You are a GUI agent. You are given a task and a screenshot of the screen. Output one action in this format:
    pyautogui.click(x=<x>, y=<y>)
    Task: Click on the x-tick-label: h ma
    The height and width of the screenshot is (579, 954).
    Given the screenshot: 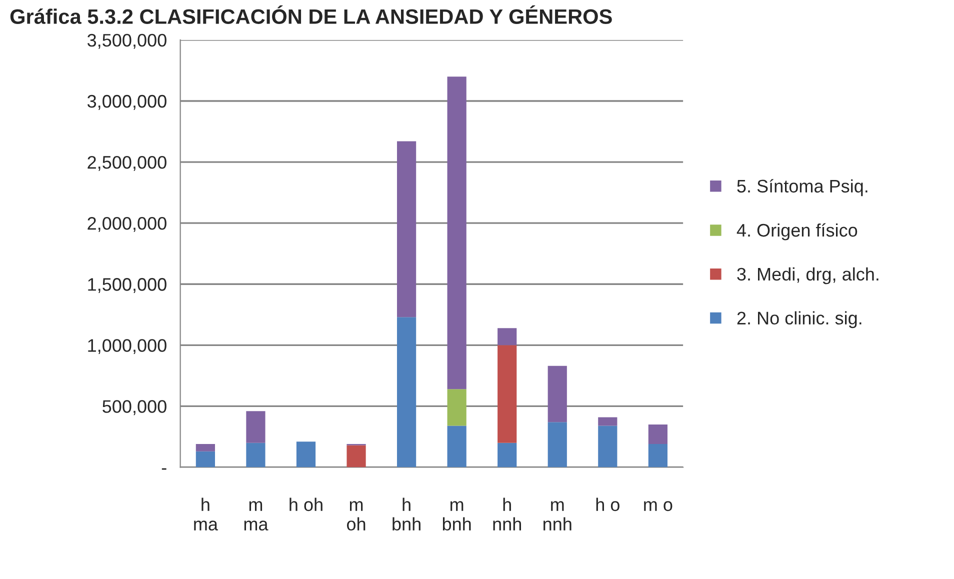 What is the action you would take?
    pyautogui.click(x=206, y=514)
    